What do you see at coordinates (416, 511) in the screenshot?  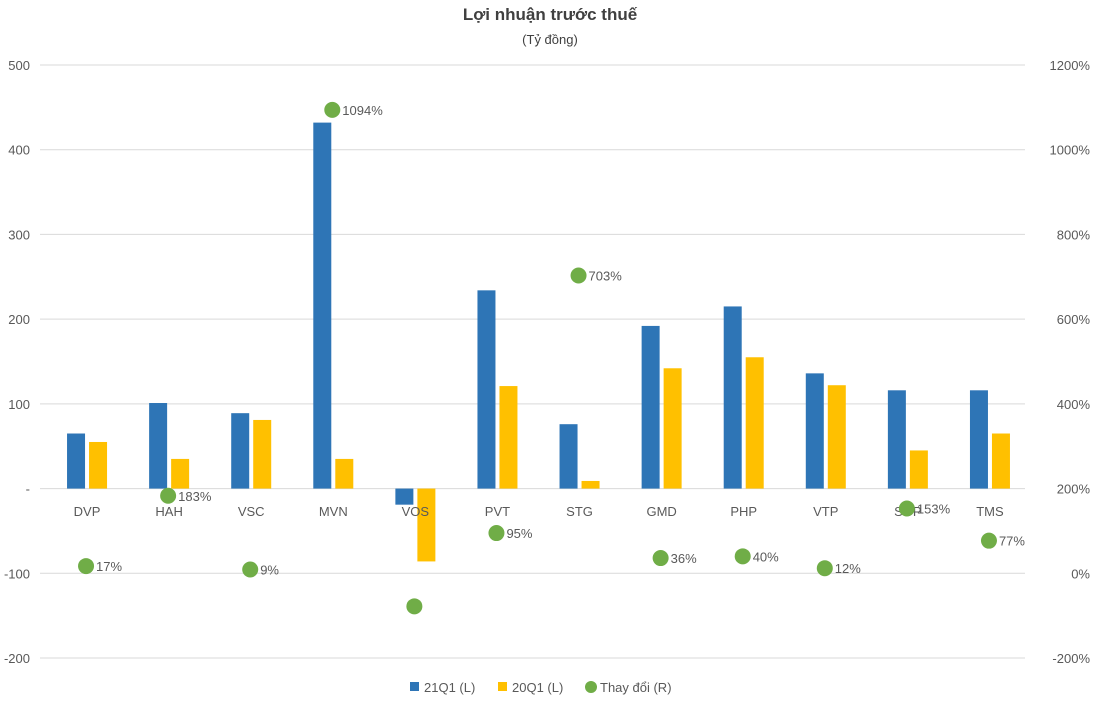 I see `category-label: VOS` at bounding box center [416, 511].